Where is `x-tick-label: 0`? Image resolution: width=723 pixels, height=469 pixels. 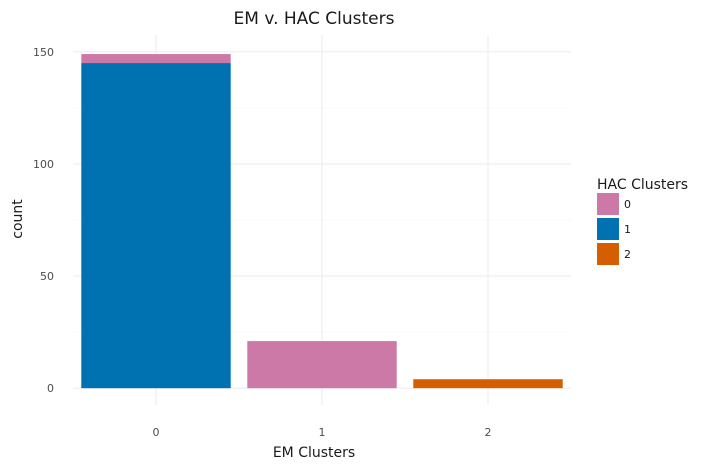
x-tick-label: 0 is located at coordinates (156, 432).